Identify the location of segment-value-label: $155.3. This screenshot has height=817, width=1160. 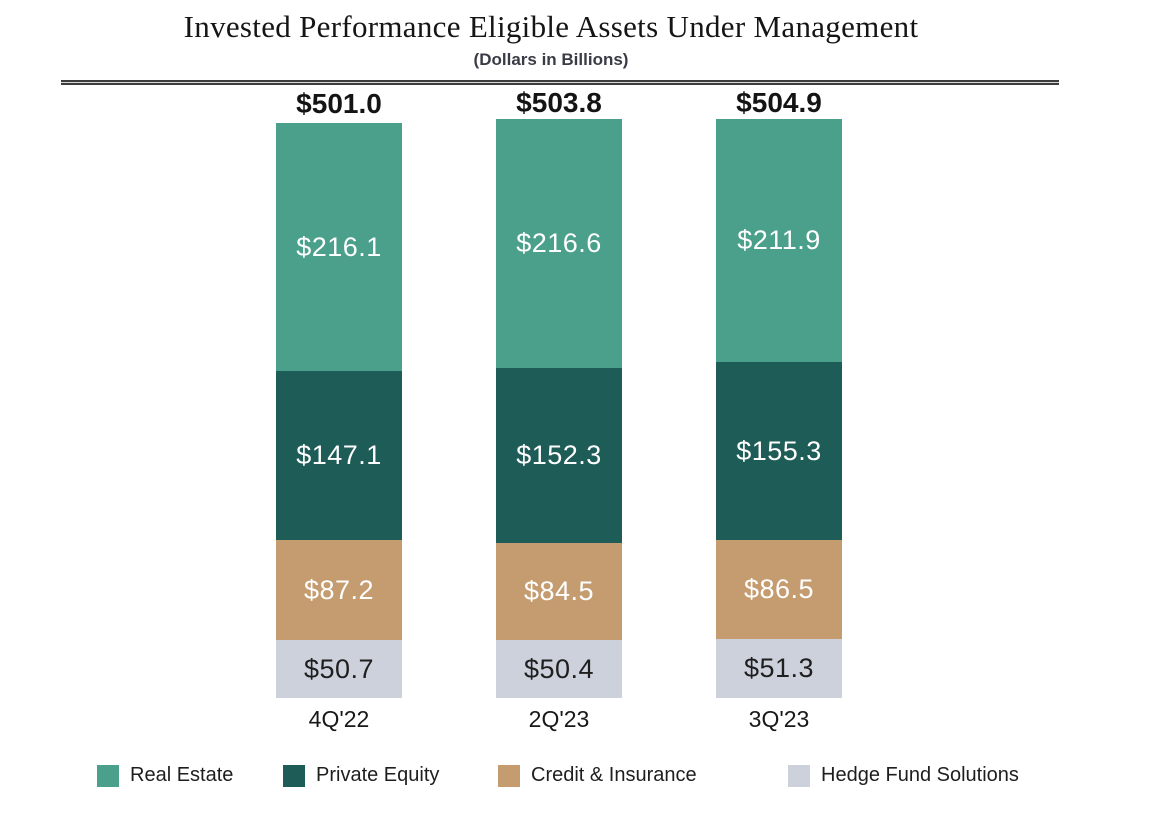
(779, 450).